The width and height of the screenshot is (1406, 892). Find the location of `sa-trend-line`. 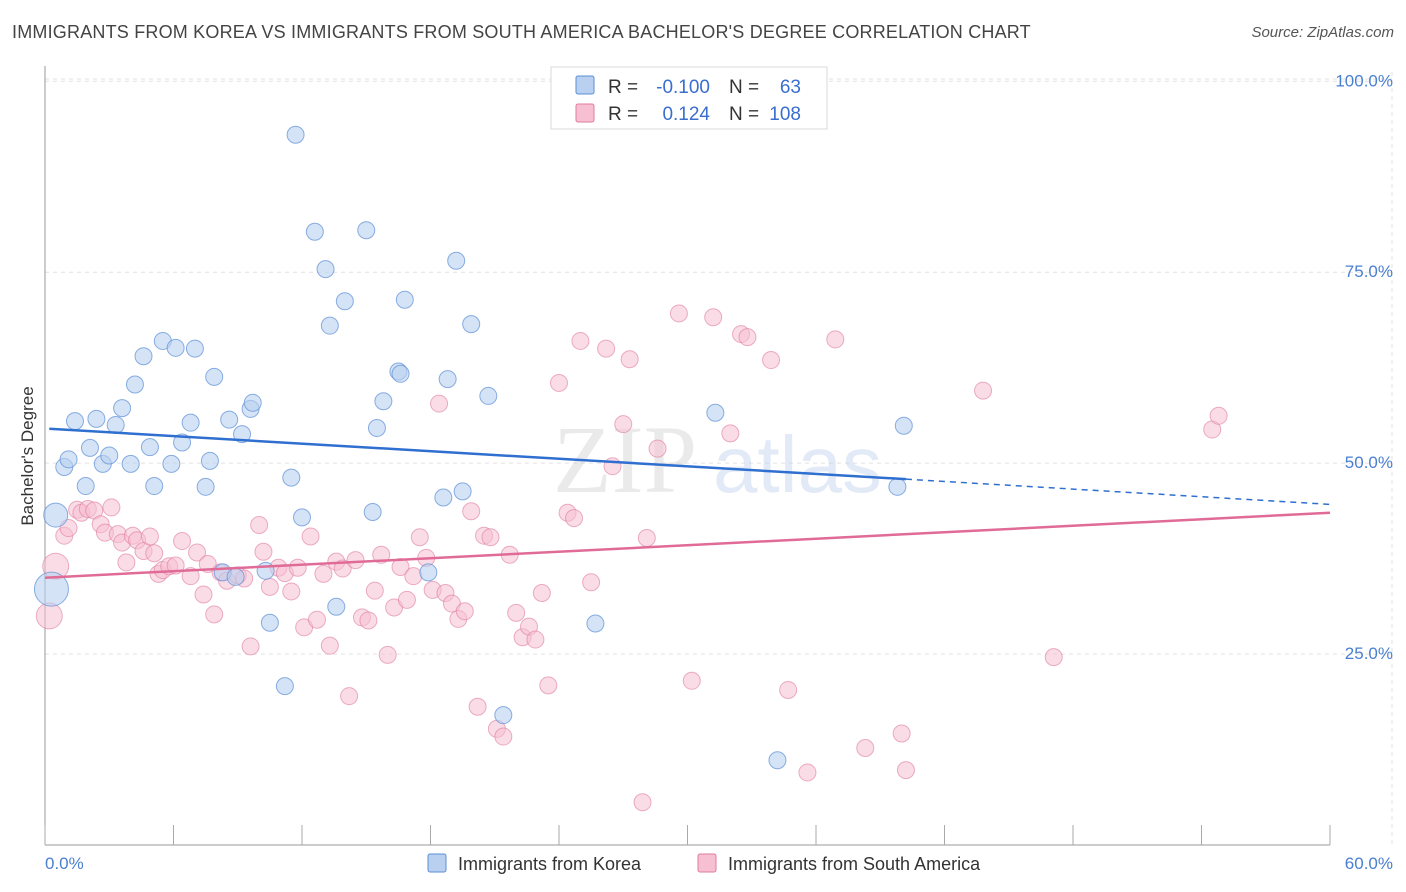

sa-trend-line is located at coordinates (687, 545).